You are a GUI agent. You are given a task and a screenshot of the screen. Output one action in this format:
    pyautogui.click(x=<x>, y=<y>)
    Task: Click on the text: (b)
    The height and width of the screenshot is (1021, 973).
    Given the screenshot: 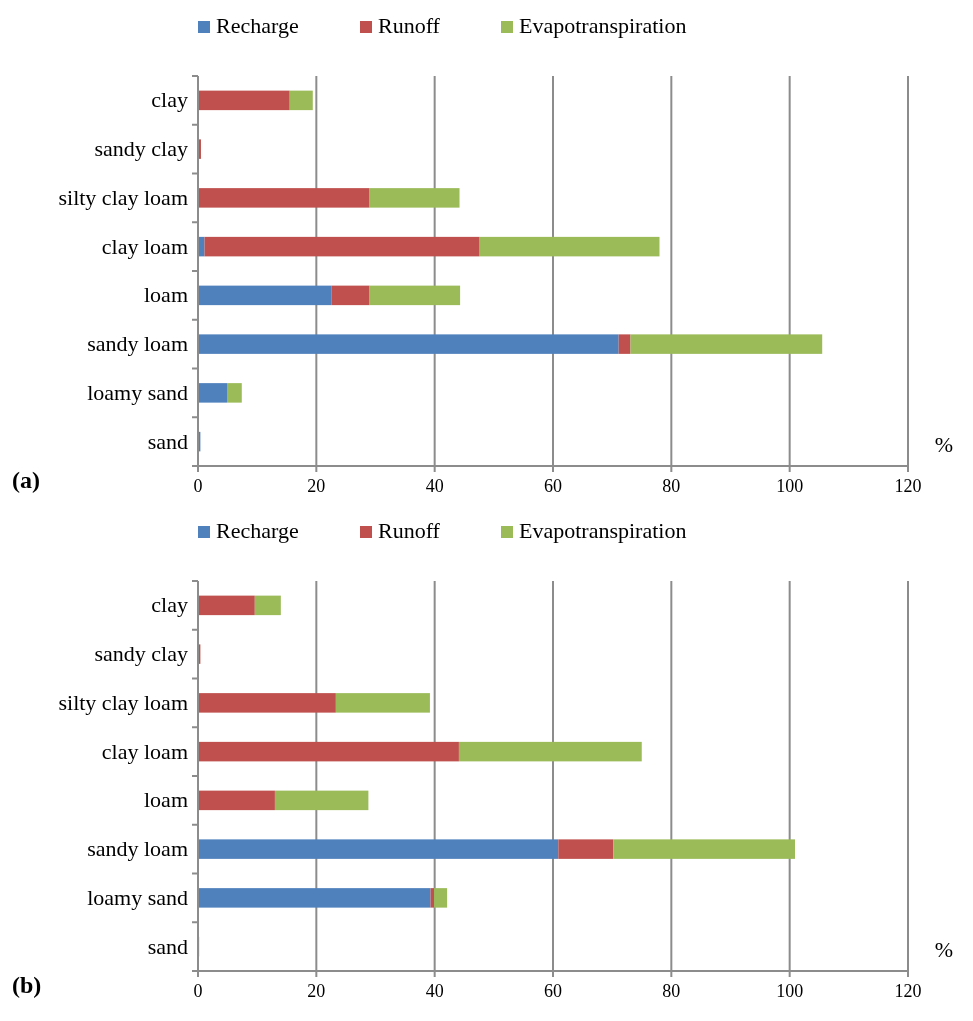 What is the action you would take?
    pyautogui.click(x=27, y=985)
    